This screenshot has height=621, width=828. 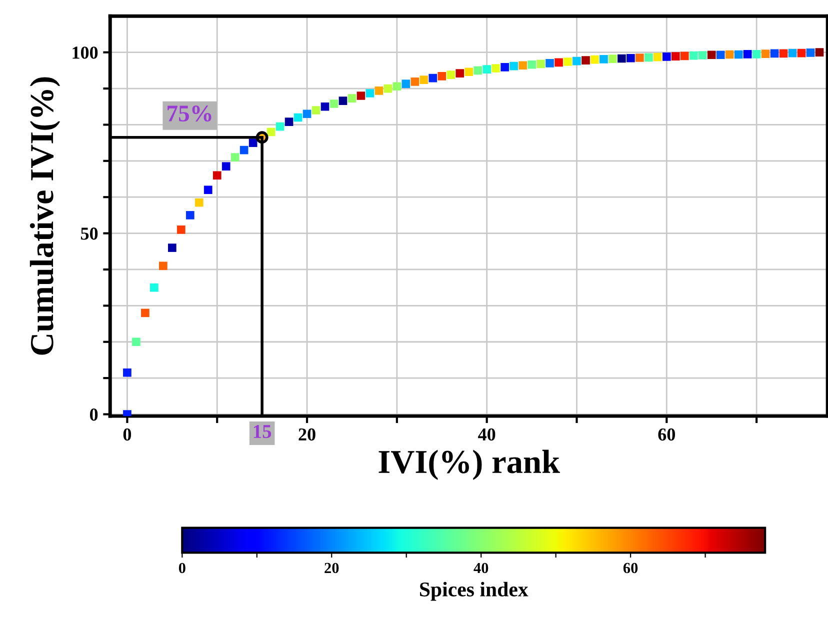 I want to click on x-axis-title: IVI(%) rank, so click(x=469, y=465).